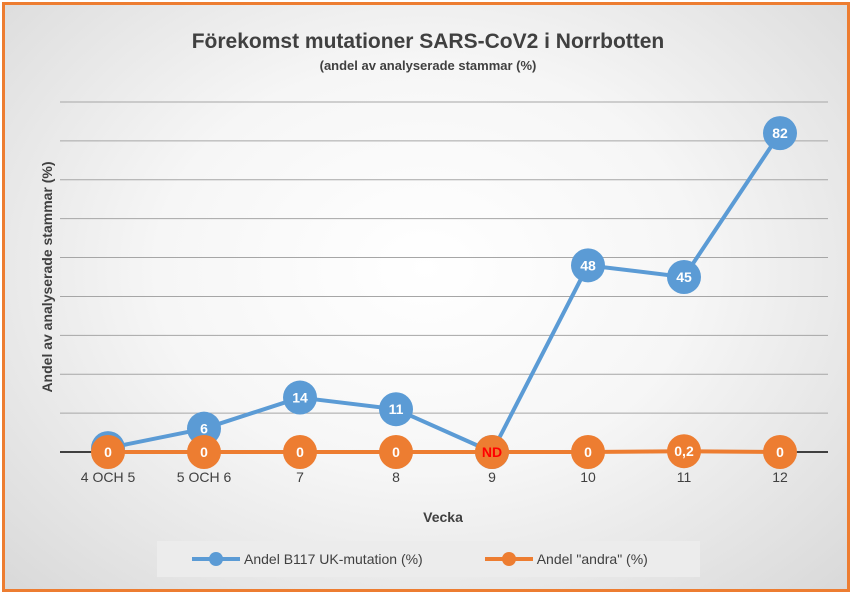  I want to click on data-label-b117: 6, so click(204, 429).